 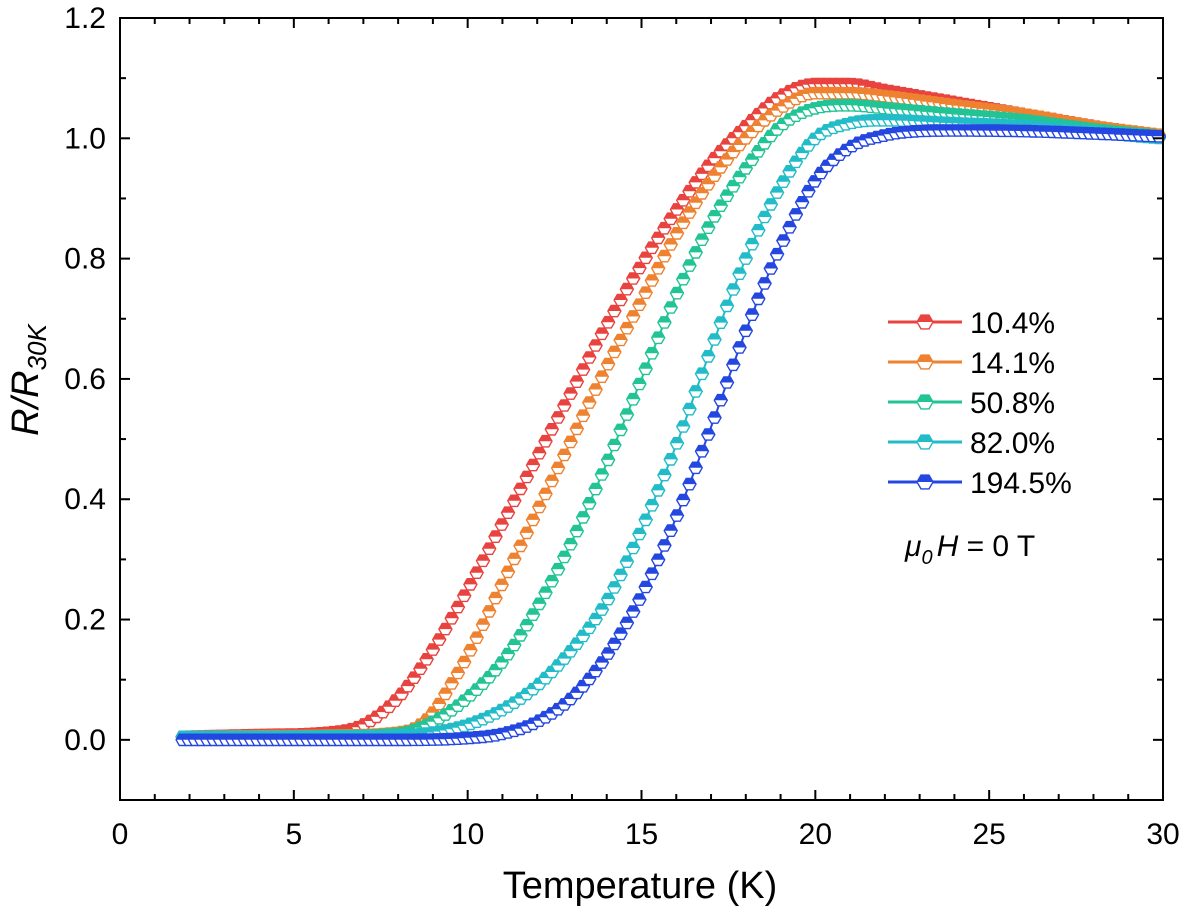 I want to click on x-tick-label: 10, so click(x=467, y=834).